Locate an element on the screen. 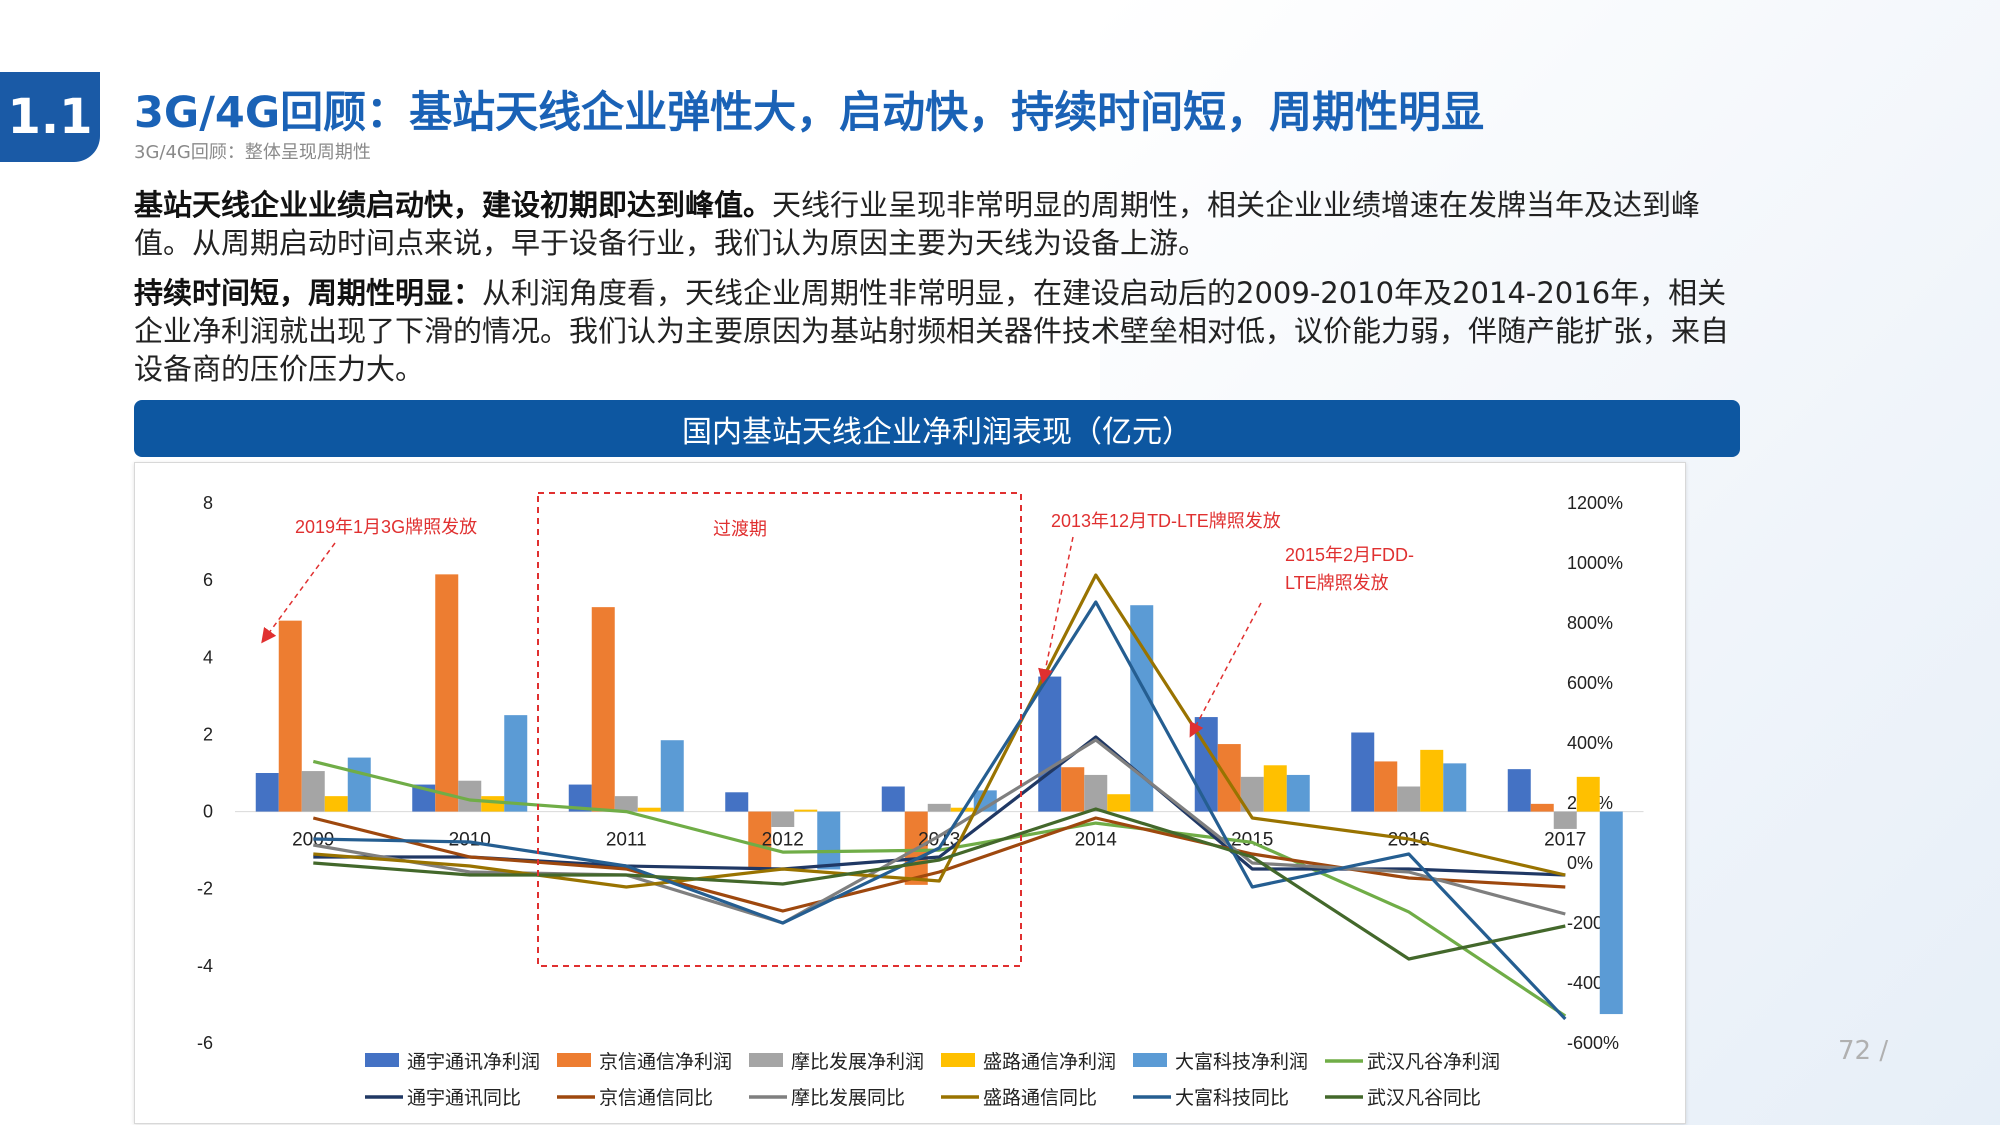 The height and width of the screenshot is (1125, 2000). paragraph-1-lead: 基站天线企业业绩启动快，建设初期即达到峰值。 is located at coordinates (453, 205).